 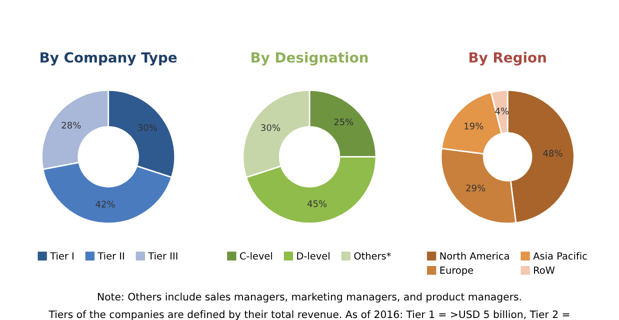 What do you see at coordinates (163, 256) in the screenshot?
I see `legend-label: Tier III` at bounding box center [163, 256].